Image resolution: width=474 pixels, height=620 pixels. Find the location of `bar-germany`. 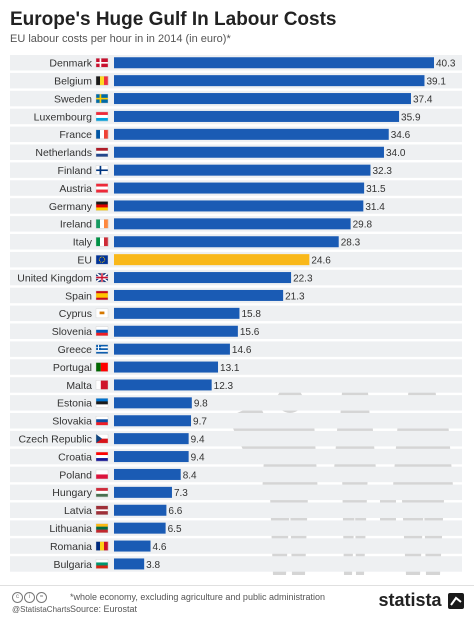

bar-germany is located at coordinates (239, 206).